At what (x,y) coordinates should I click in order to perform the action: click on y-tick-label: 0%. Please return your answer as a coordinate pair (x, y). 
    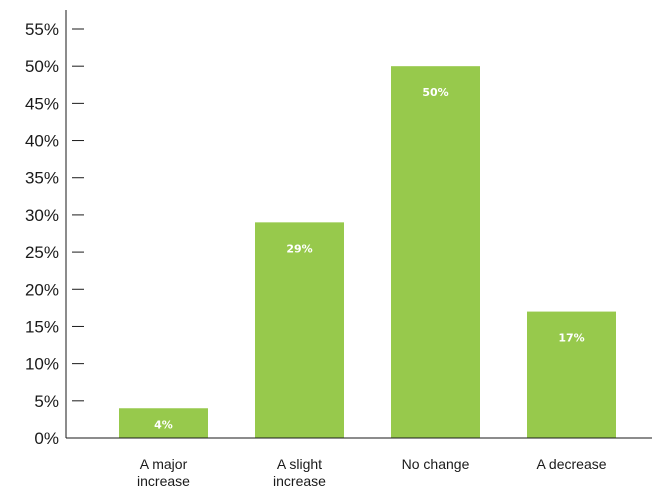
    Looking at the image, I should click on (46, 438).